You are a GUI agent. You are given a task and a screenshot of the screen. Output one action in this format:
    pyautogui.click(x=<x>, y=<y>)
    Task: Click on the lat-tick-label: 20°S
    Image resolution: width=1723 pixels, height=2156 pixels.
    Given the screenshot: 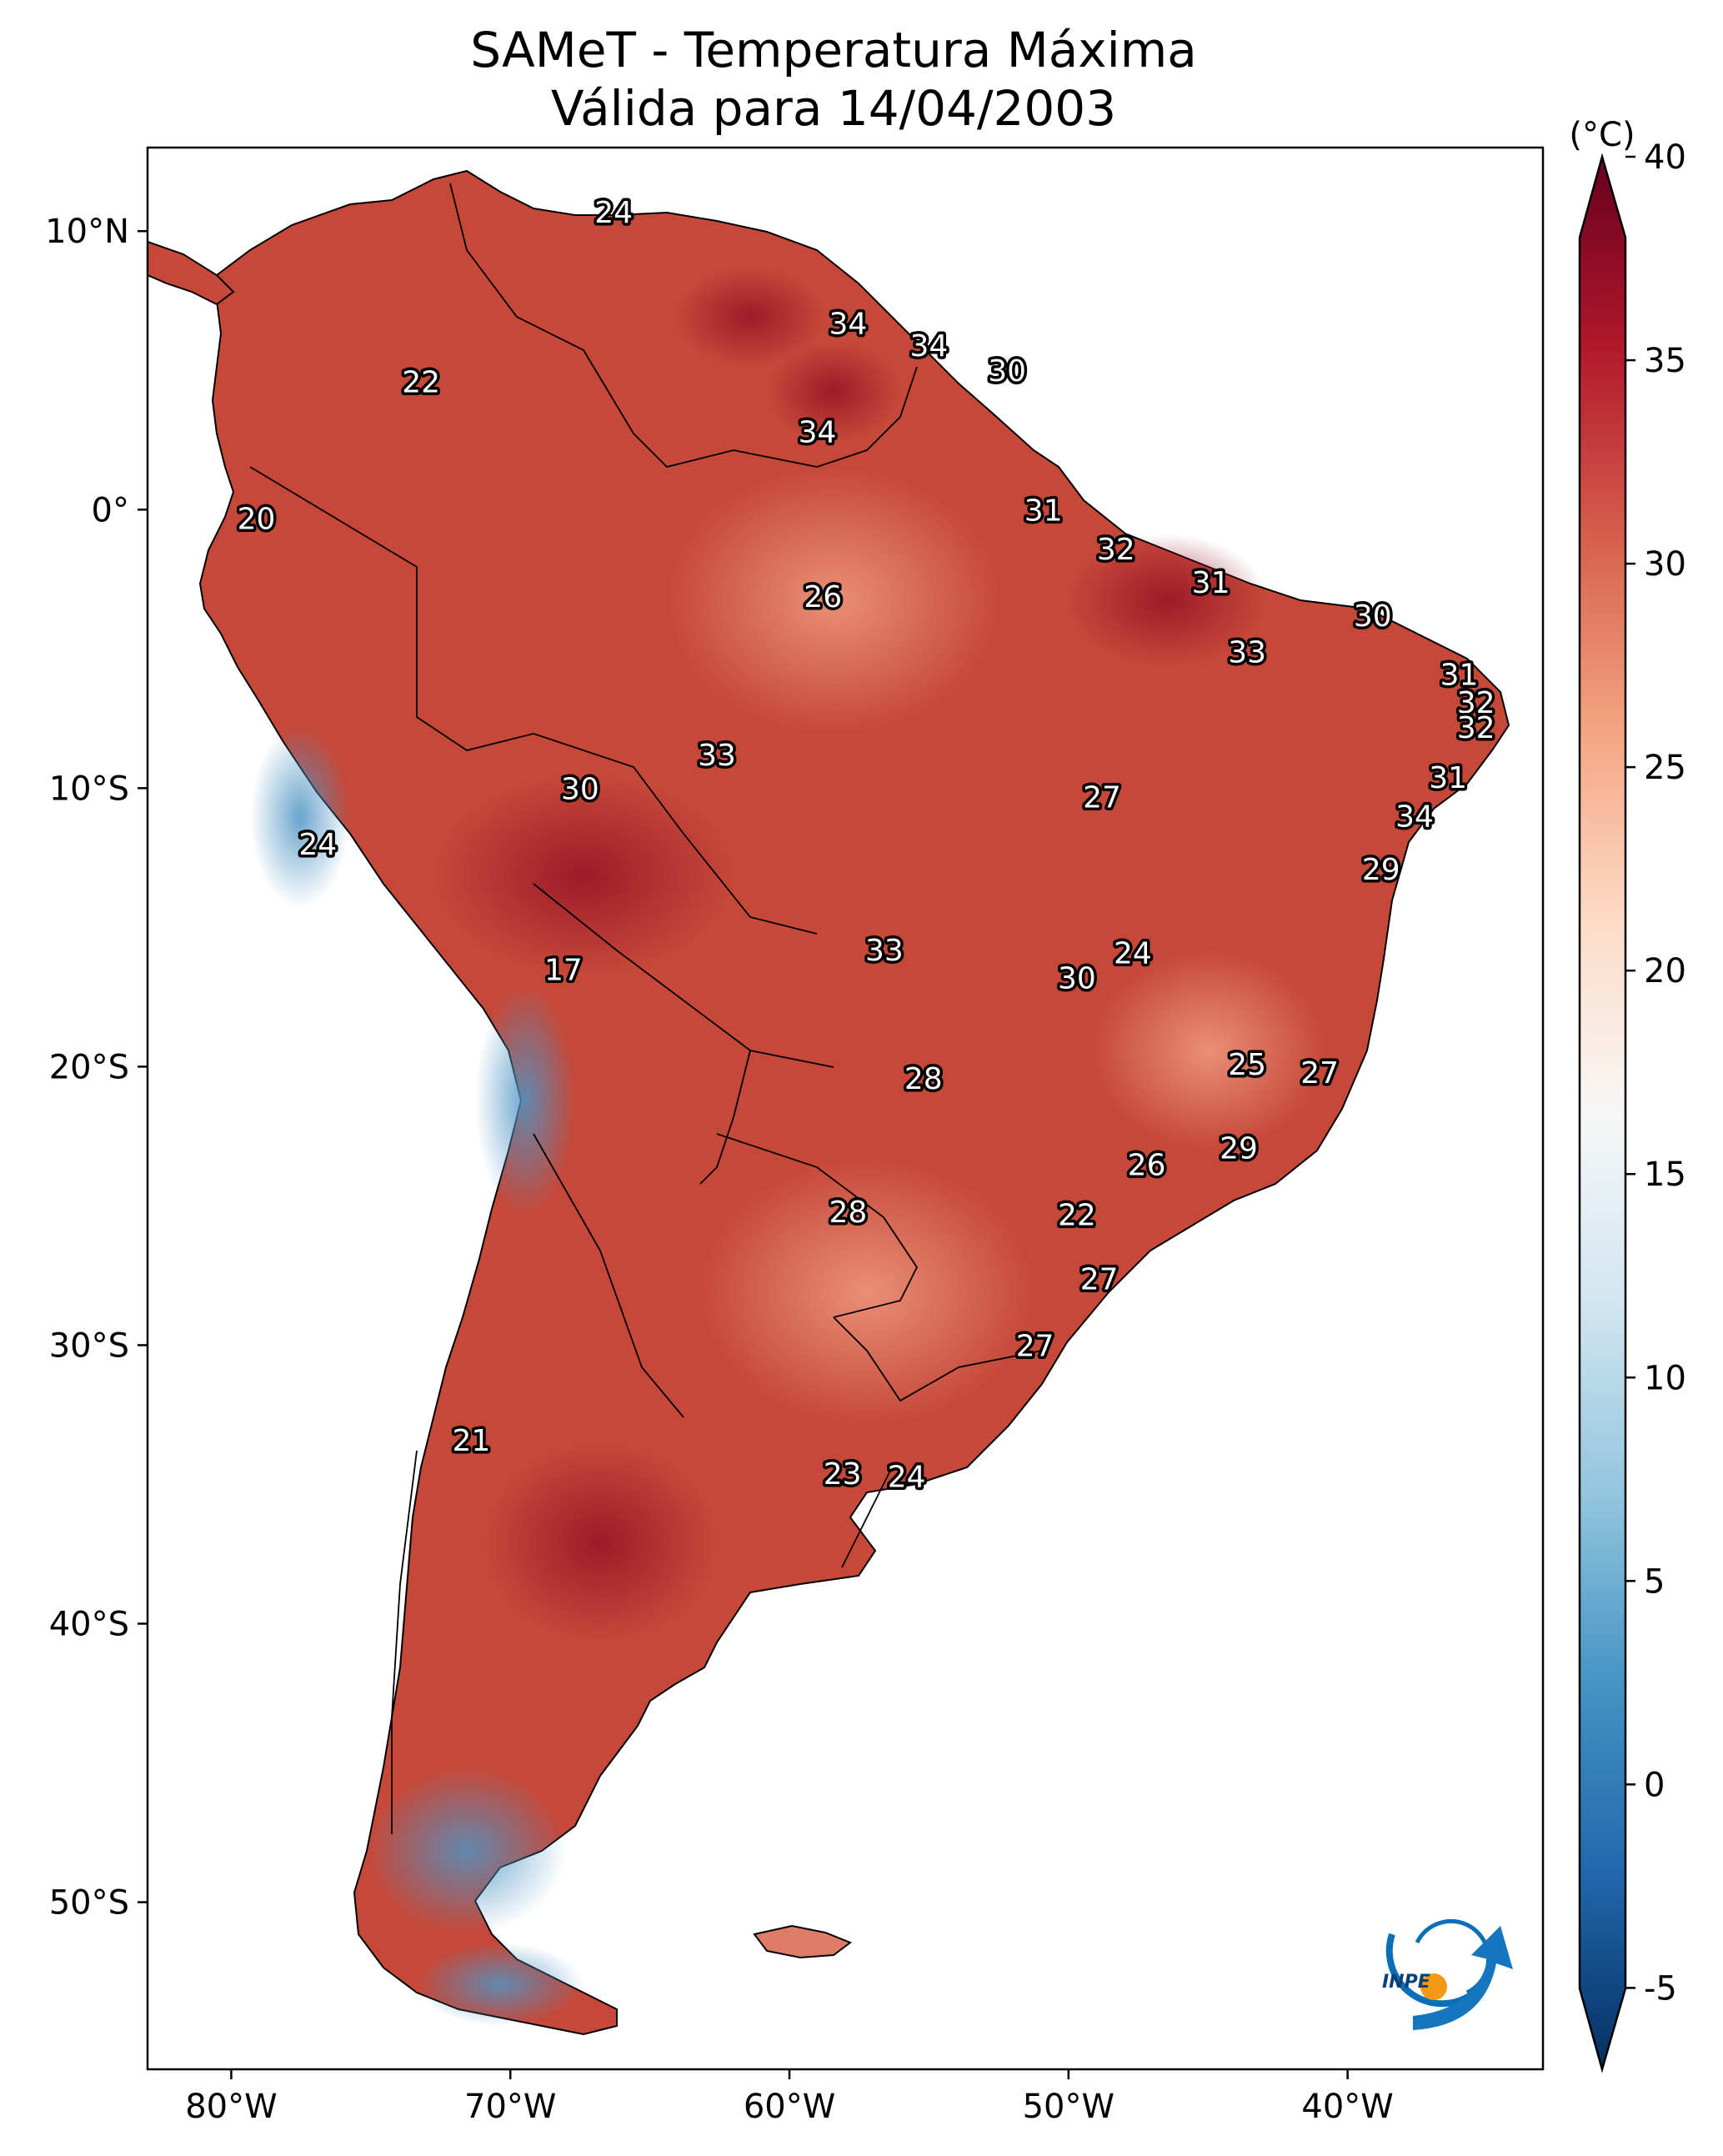 What is the action you would take?
    pyautogui.click(x=89, y=1067)
    